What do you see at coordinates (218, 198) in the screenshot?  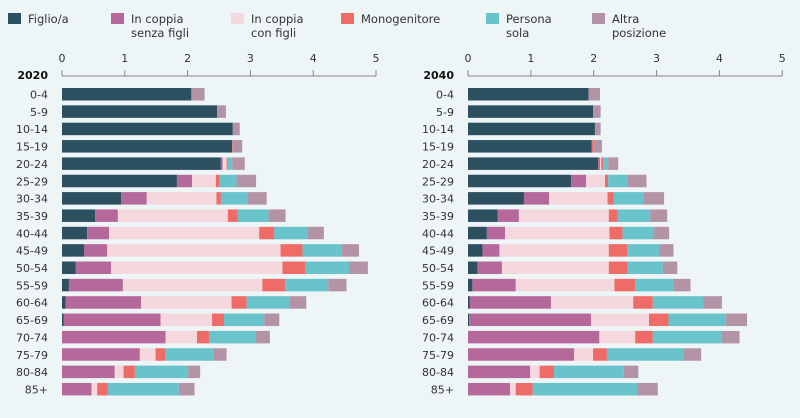 I see `bar-2020-30-34-monogenitore` at bounding box center [218, 198].